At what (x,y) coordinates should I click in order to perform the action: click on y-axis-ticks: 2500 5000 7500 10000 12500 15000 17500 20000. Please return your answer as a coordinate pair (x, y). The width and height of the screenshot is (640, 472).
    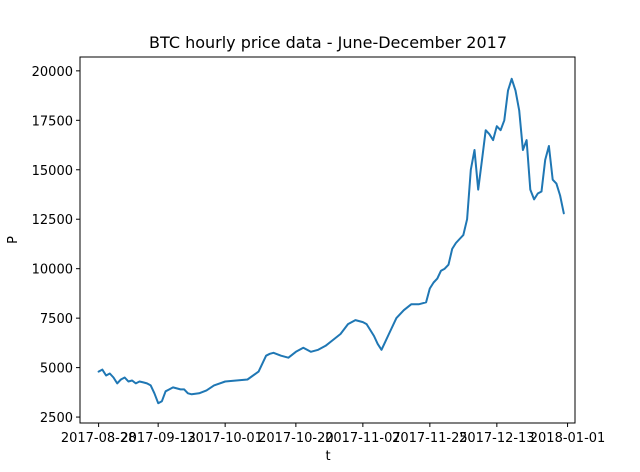
    Looking at the image, I should click on (56, 245).